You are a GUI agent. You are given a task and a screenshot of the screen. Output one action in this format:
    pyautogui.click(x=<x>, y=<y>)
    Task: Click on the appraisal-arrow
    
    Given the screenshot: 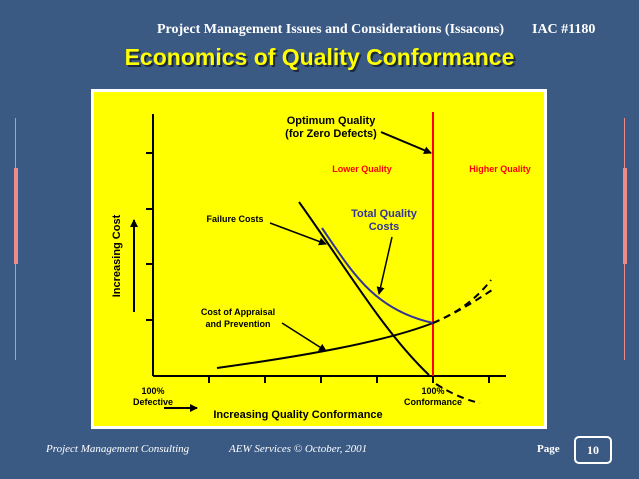 What is the action you would take?
    pyautogui.click(x=304, y=337)
    